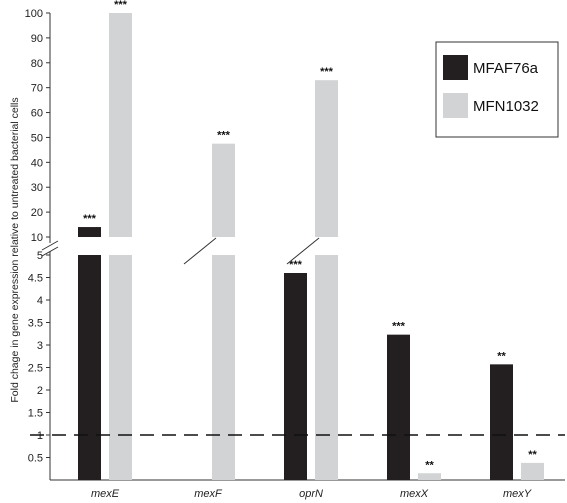 The image size is (567, 503). I want to click on x-tick-label: mexF, so click(208, 494).